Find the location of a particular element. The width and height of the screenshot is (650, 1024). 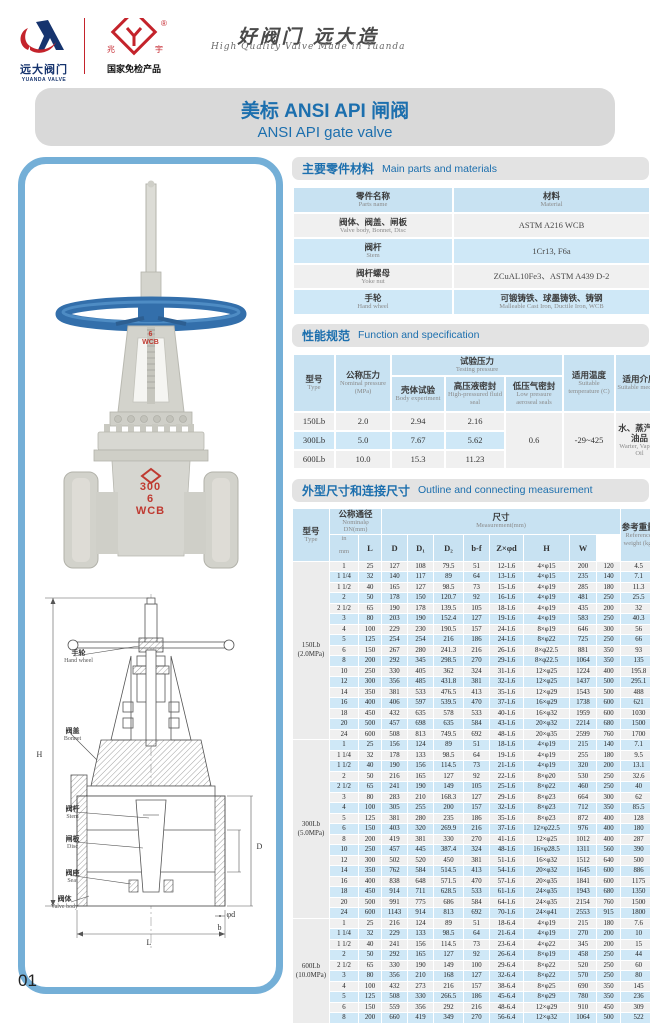

measurement-cell: 61-1.6 is located at coordinates (507, 892).